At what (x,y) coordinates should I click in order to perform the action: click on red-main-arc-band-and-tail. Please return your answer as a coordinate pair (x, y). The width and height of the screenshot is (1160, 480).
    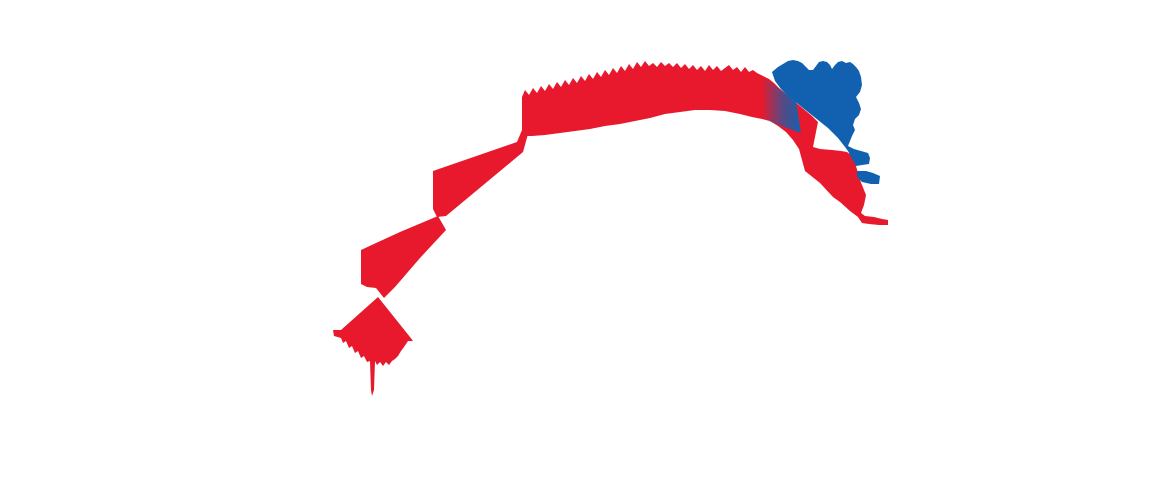
    Looking at the image, I should click on (705, 143).